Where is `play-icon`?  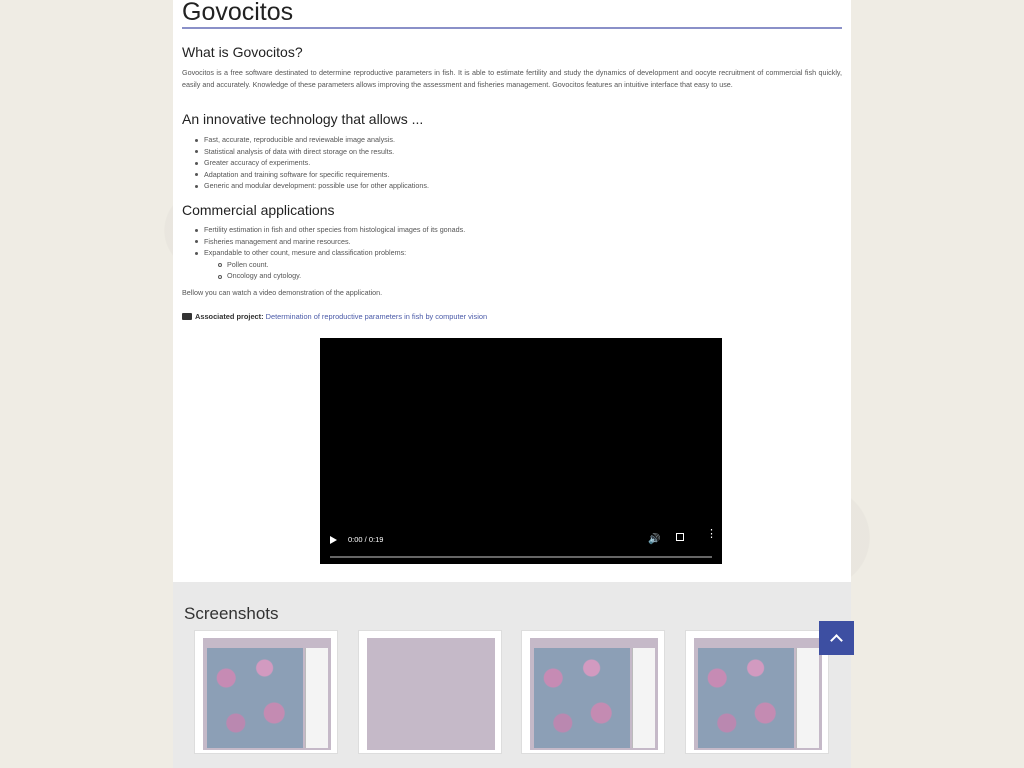
play-icon is located at coordinates (333, 540).